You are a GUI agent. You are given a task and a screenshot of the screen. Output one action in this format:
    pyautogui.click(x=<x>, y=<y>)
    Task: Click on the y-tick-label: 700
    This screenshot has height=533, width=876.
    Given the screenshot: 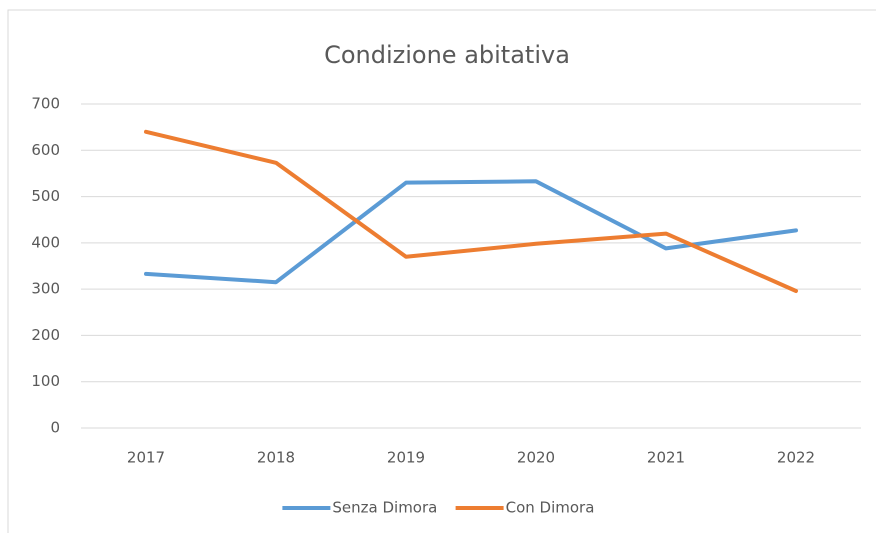 What is the action you would take?
    pyautogui.click(x=45, y=104)
    